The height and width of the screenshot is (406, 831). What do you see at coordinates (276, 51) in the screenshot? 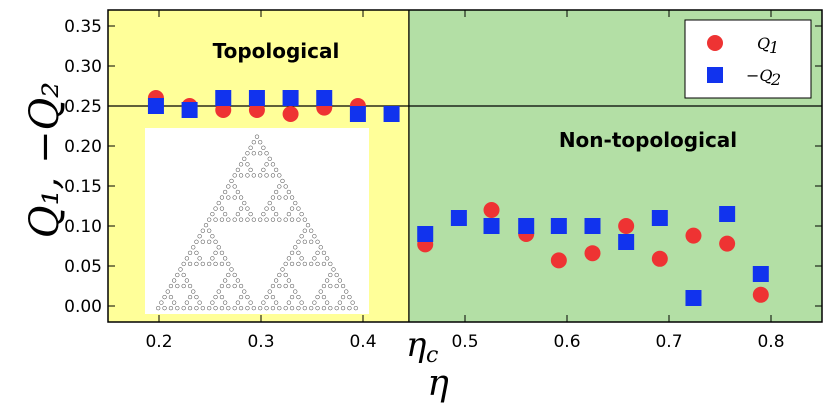
I see `region-label-topological: Topological` at bounding box center [276, 51].